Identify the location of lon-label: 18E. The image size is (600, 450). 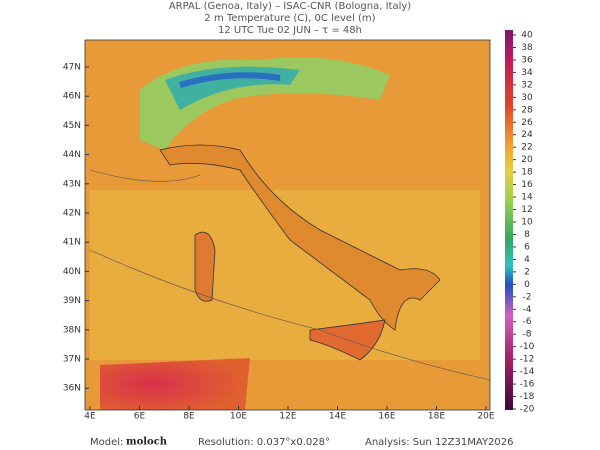
(436, 417).